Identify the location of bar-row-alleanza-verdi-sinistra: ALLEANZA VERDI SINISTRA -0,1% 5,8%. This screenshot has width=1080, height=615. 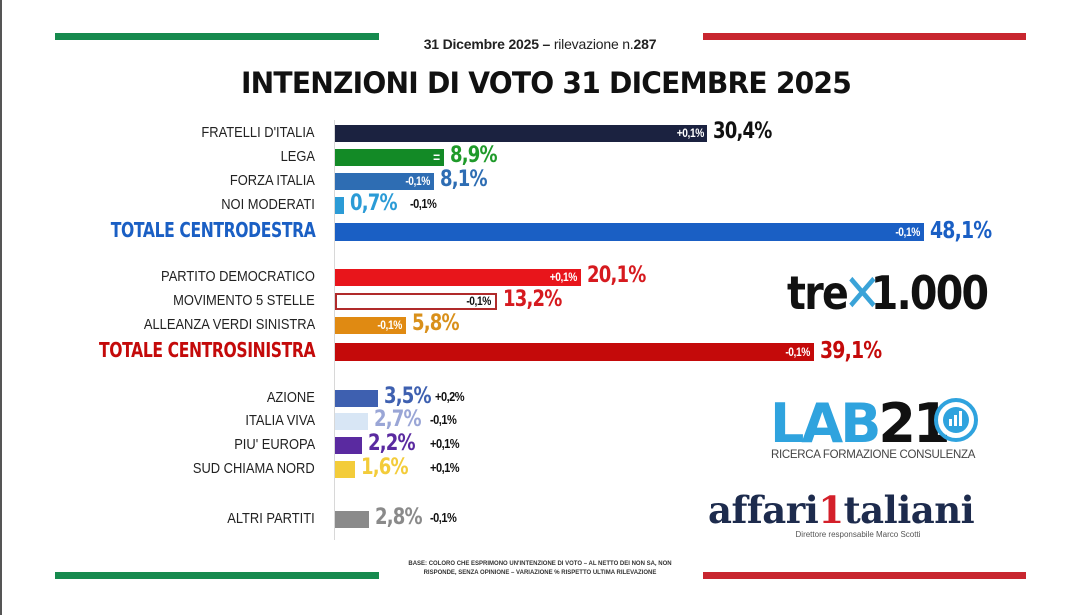
(540, 323).